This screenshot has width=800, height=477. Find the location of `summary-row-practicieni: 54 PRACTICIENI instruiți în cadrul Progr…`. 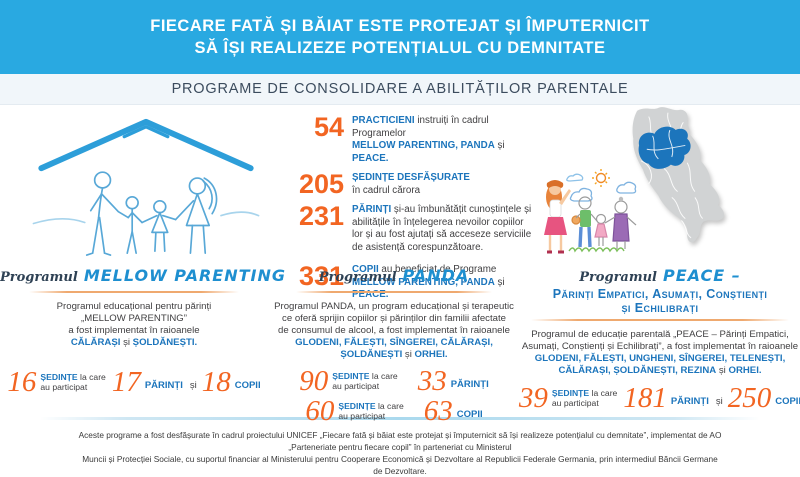

summary-row-practicieni: 54 PRACTICIENI instruiți în cadrul Progr… is located at coordinates (413, 138).